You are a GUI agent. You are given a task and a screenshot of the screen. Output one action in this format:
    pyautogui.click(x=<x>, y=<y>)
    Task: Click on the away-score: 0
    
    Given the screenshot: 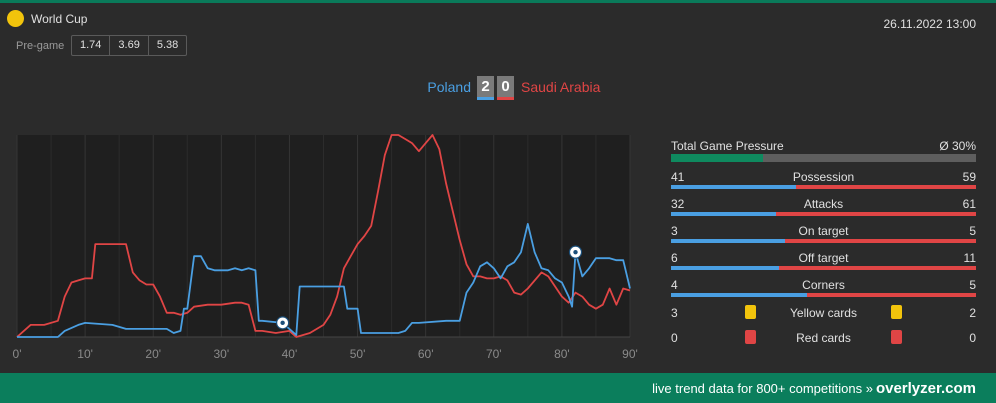 What is the action you would take?
    pyautogui.click(x=505, y=88)
    